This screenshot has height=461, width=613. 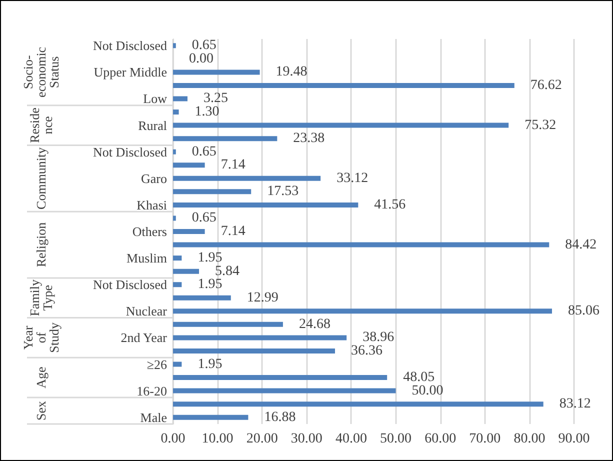 What do you see at coordinates (173, 439) in the screenshot?
I see `x-tick-label: 0.00` at bounding box center [173, 439].